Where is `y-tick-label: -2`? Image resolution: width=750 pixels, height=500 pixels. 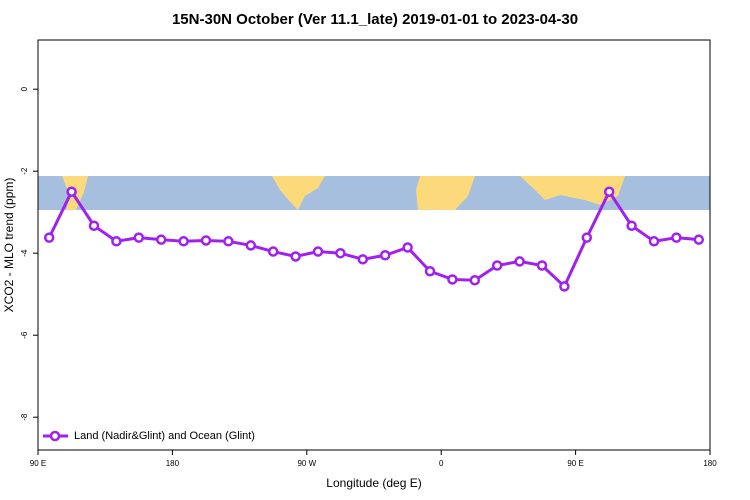
y-tick-label: -2 is located at coordinates (24, 171).